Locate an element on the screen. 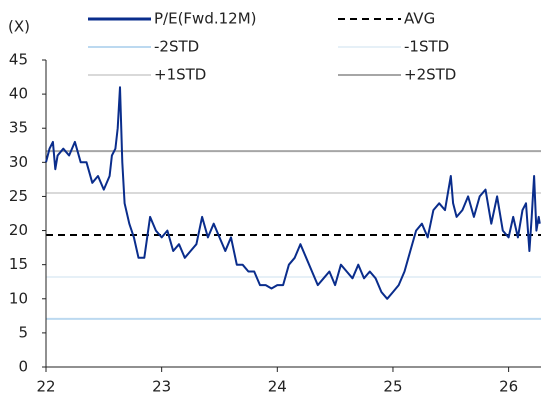 This screenshot has height=403, width=543. x-tick-label: 23 is located at coordinates (161, 387).